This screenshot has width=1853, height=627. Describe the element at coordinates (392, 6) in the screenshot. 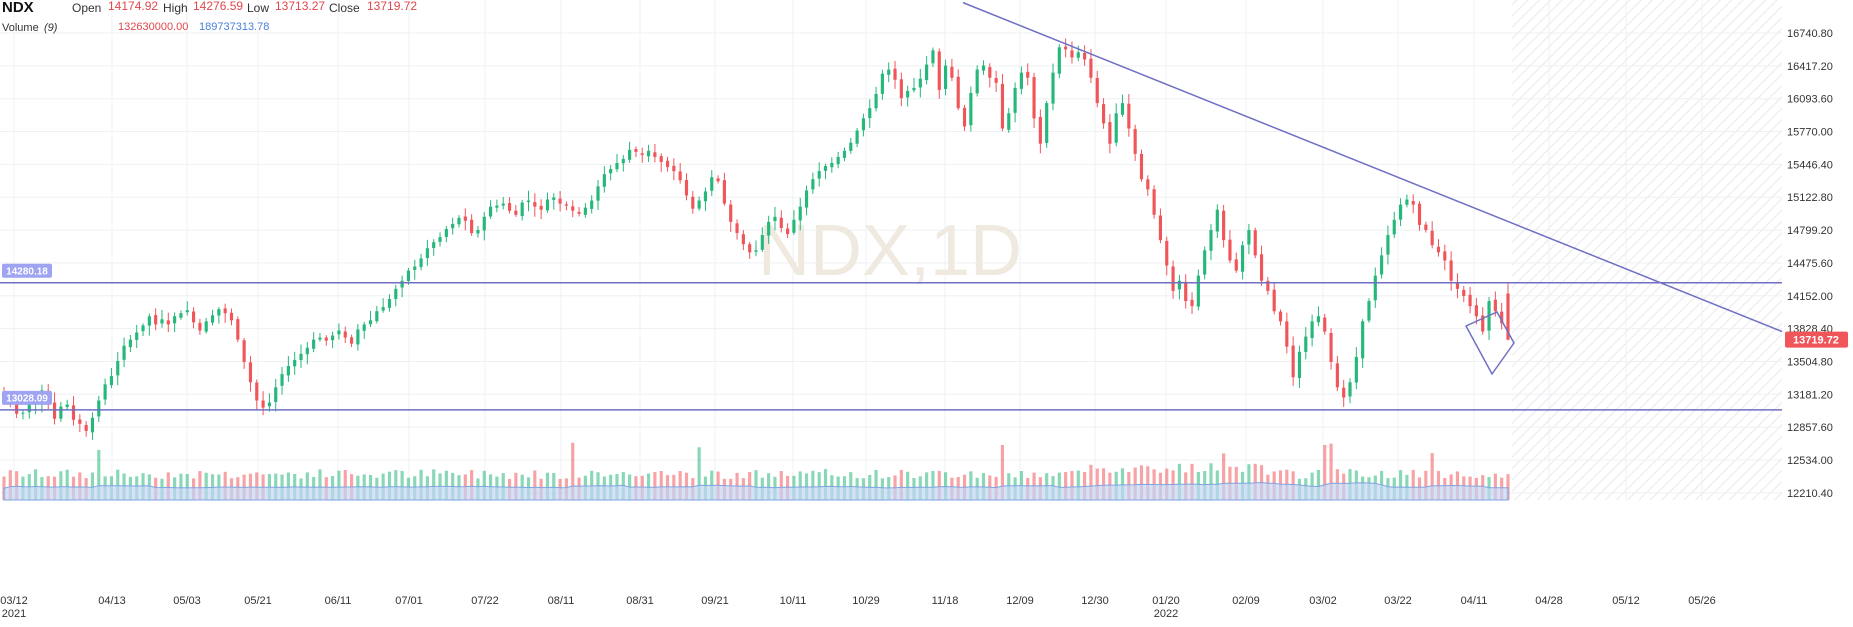

I see `close-value: 13719.72` at that location.